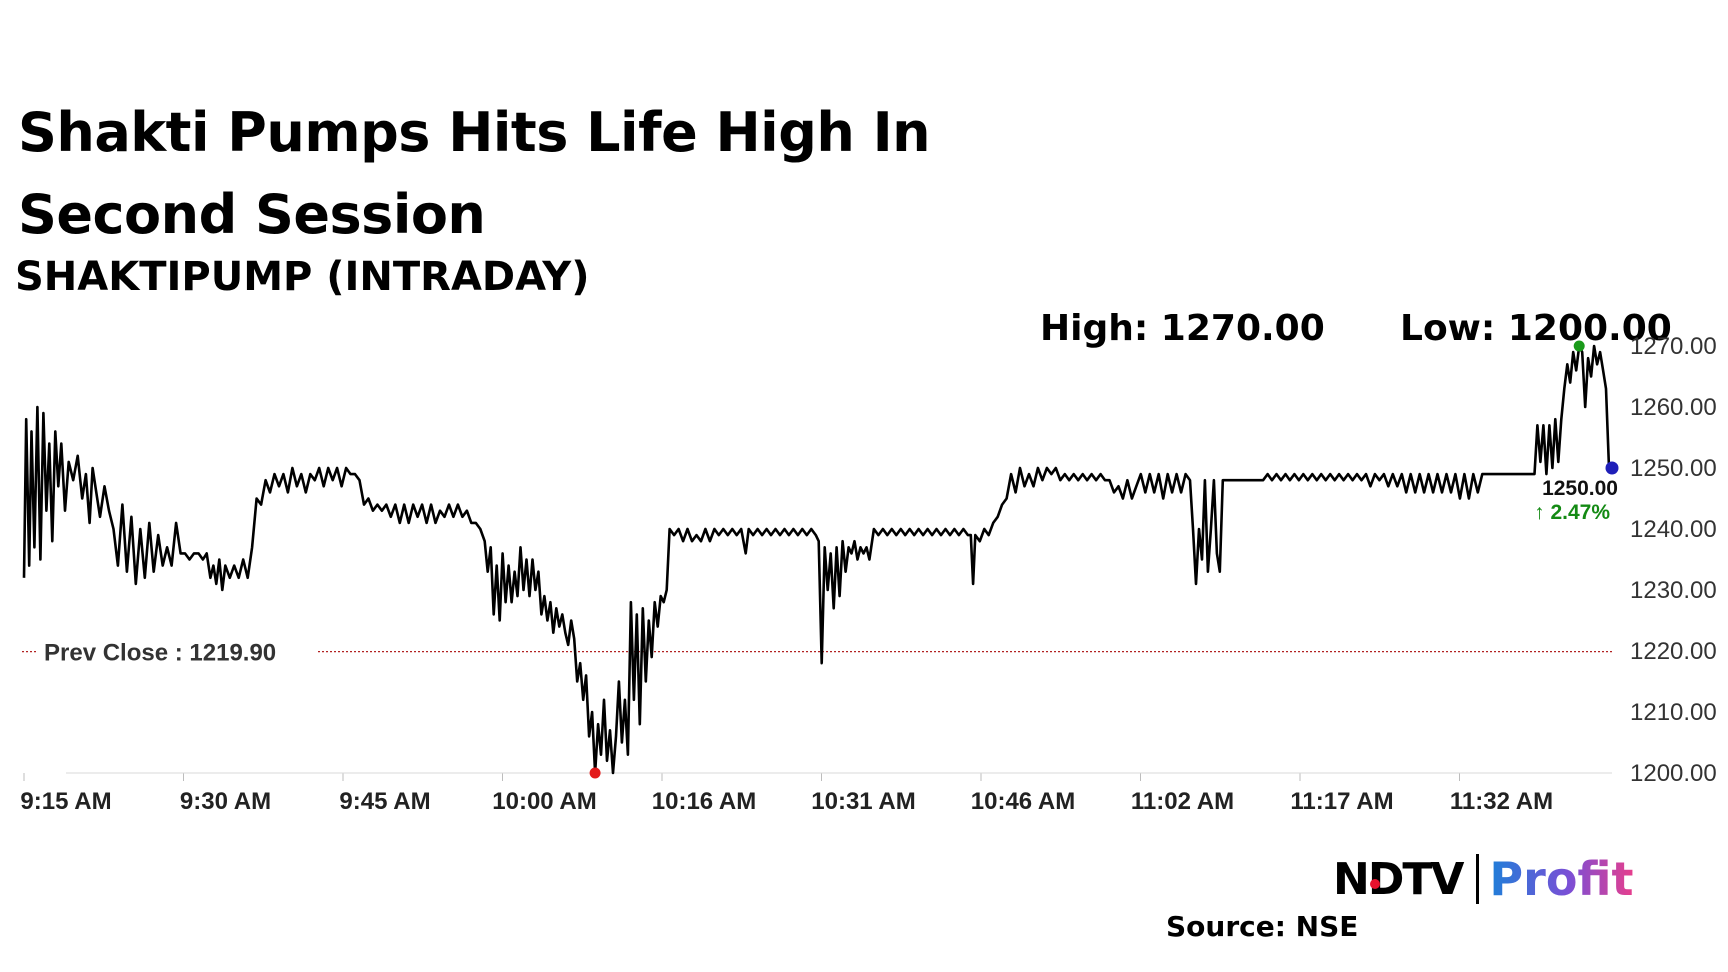 This screenshot has height=972, width=1728. Describe the element at coordinates (1673, 346) in the screenshot. I see `y-tick-label: 1270.00` at that location.